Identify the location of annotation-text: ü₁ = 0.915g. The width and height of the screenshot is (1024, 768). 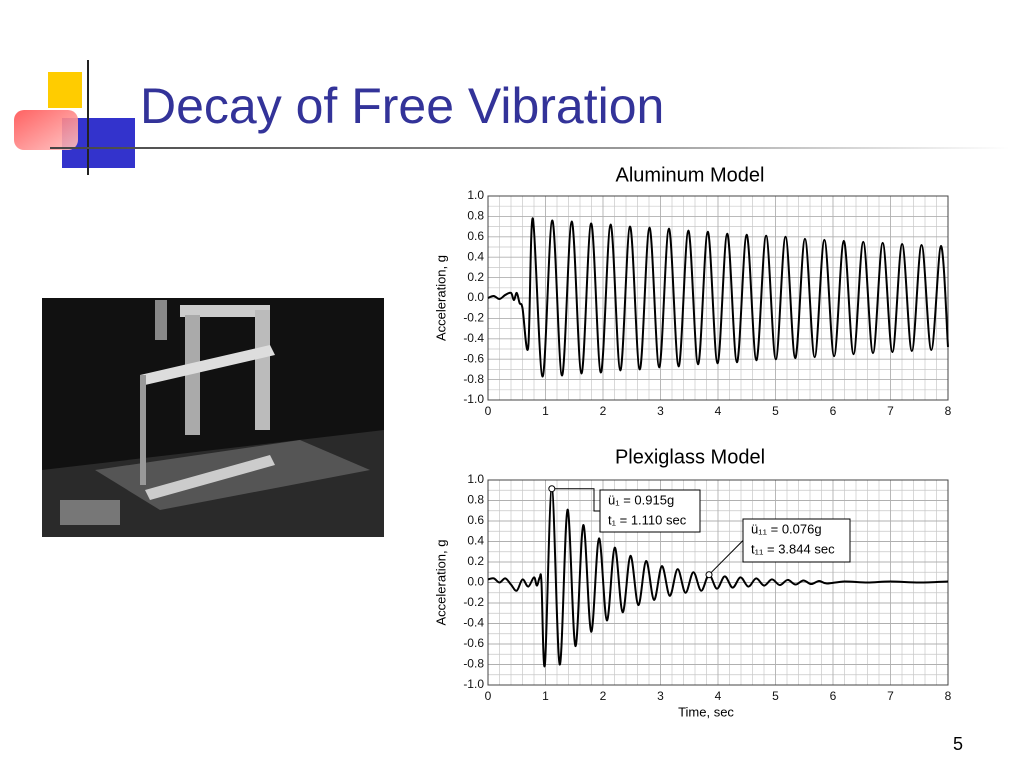
(641, 499).